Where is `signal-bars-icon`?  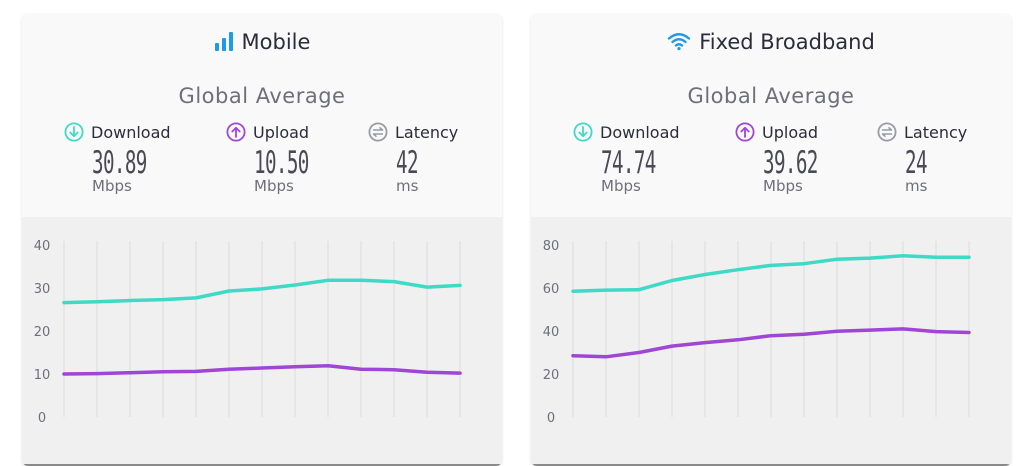
signal-bars-icon is located at coordinates (224, 43).